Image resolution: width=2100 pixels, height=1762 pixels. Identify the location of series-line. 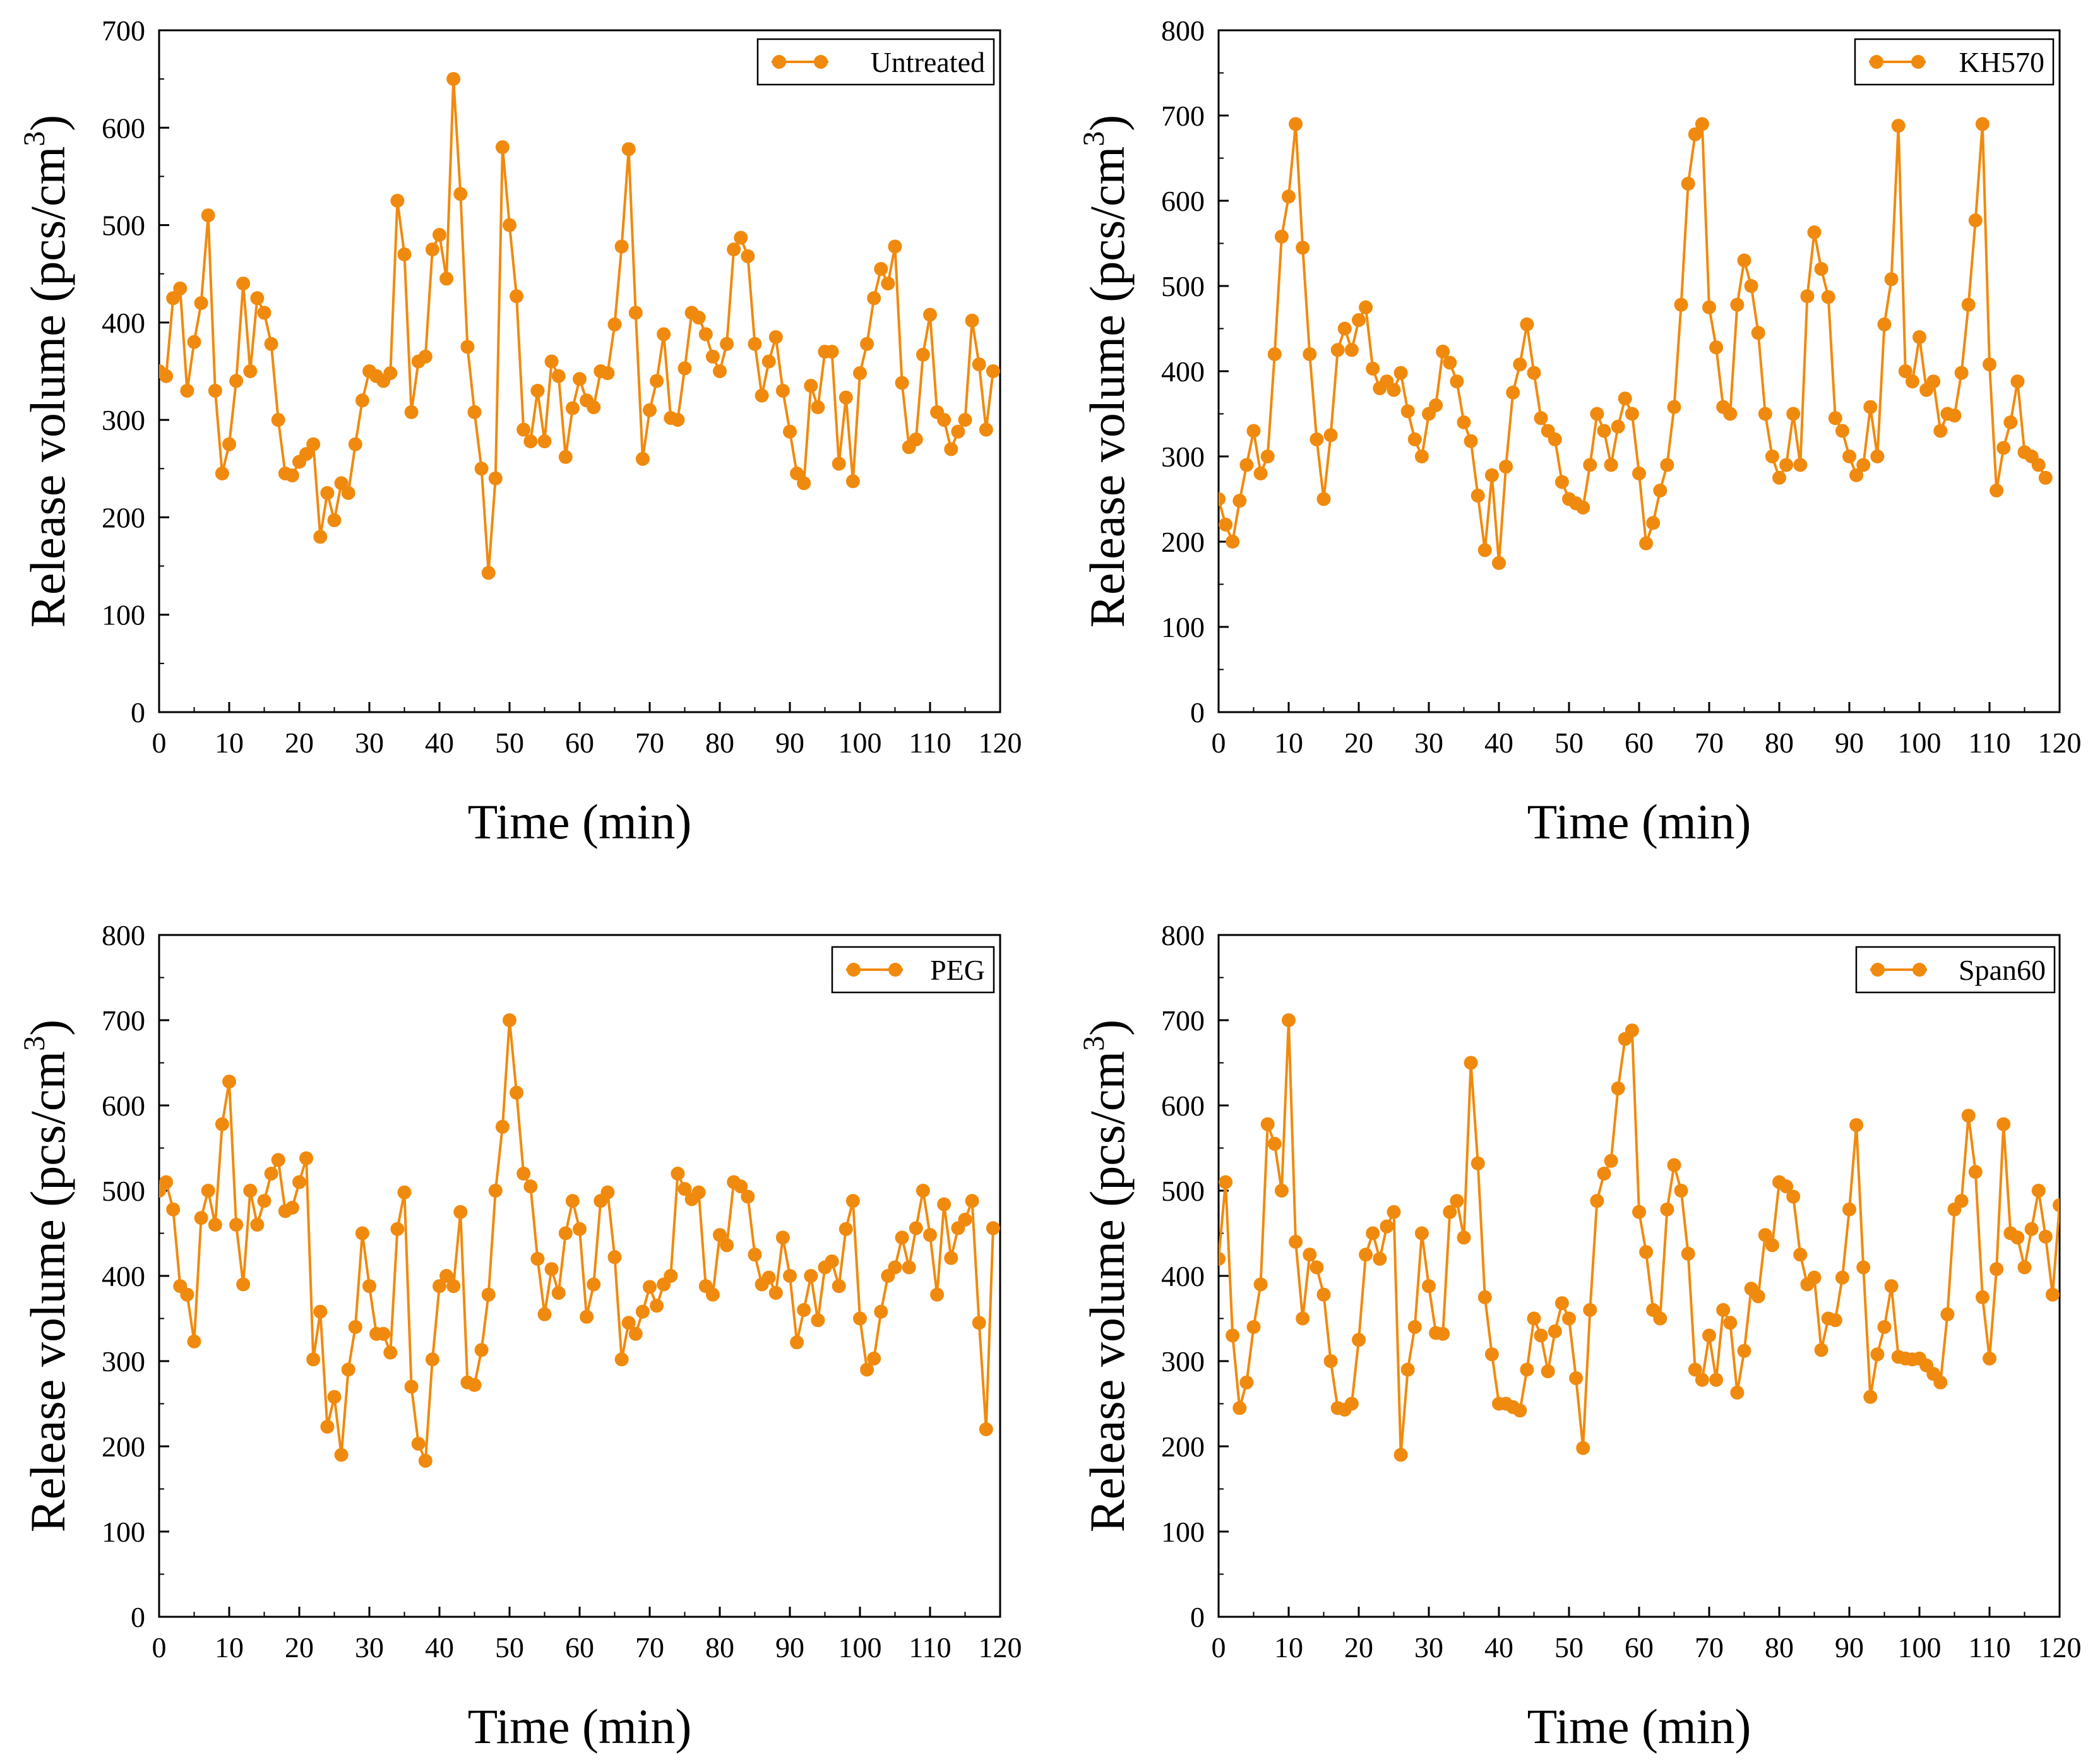
(576, 326).